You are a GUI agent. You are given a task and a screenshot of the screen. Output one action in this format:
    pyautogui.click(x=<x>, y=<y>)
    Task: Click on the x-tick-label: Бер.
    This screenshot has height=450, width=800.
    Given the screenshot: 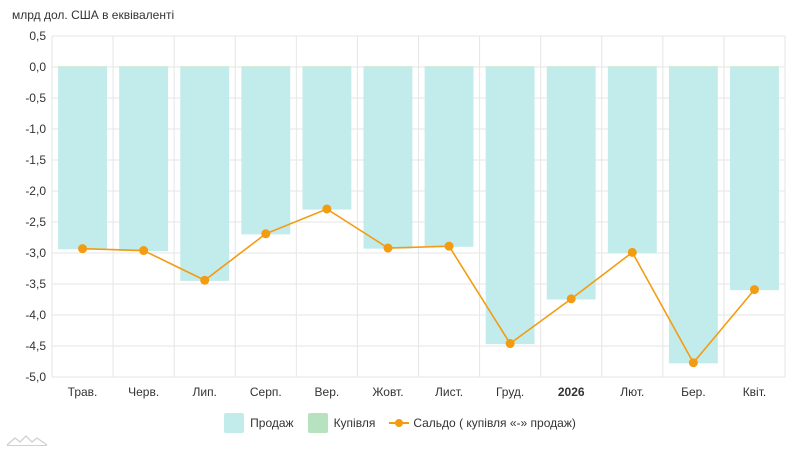 What is the action you would take?
    pyautogui.click(x=693, y=392)
    